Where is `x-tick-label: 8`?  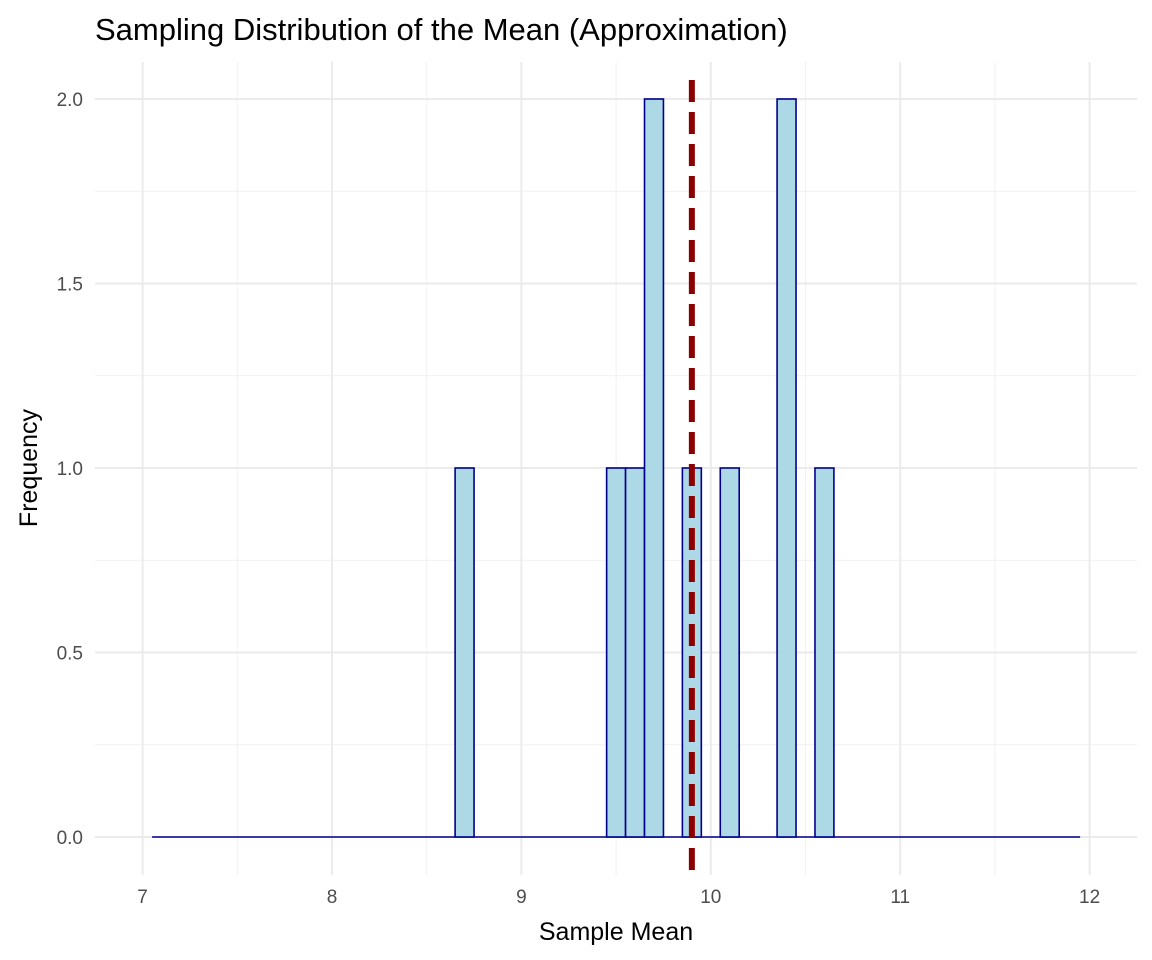
x-tick-label: 8 is located at coordinates (332, 897).